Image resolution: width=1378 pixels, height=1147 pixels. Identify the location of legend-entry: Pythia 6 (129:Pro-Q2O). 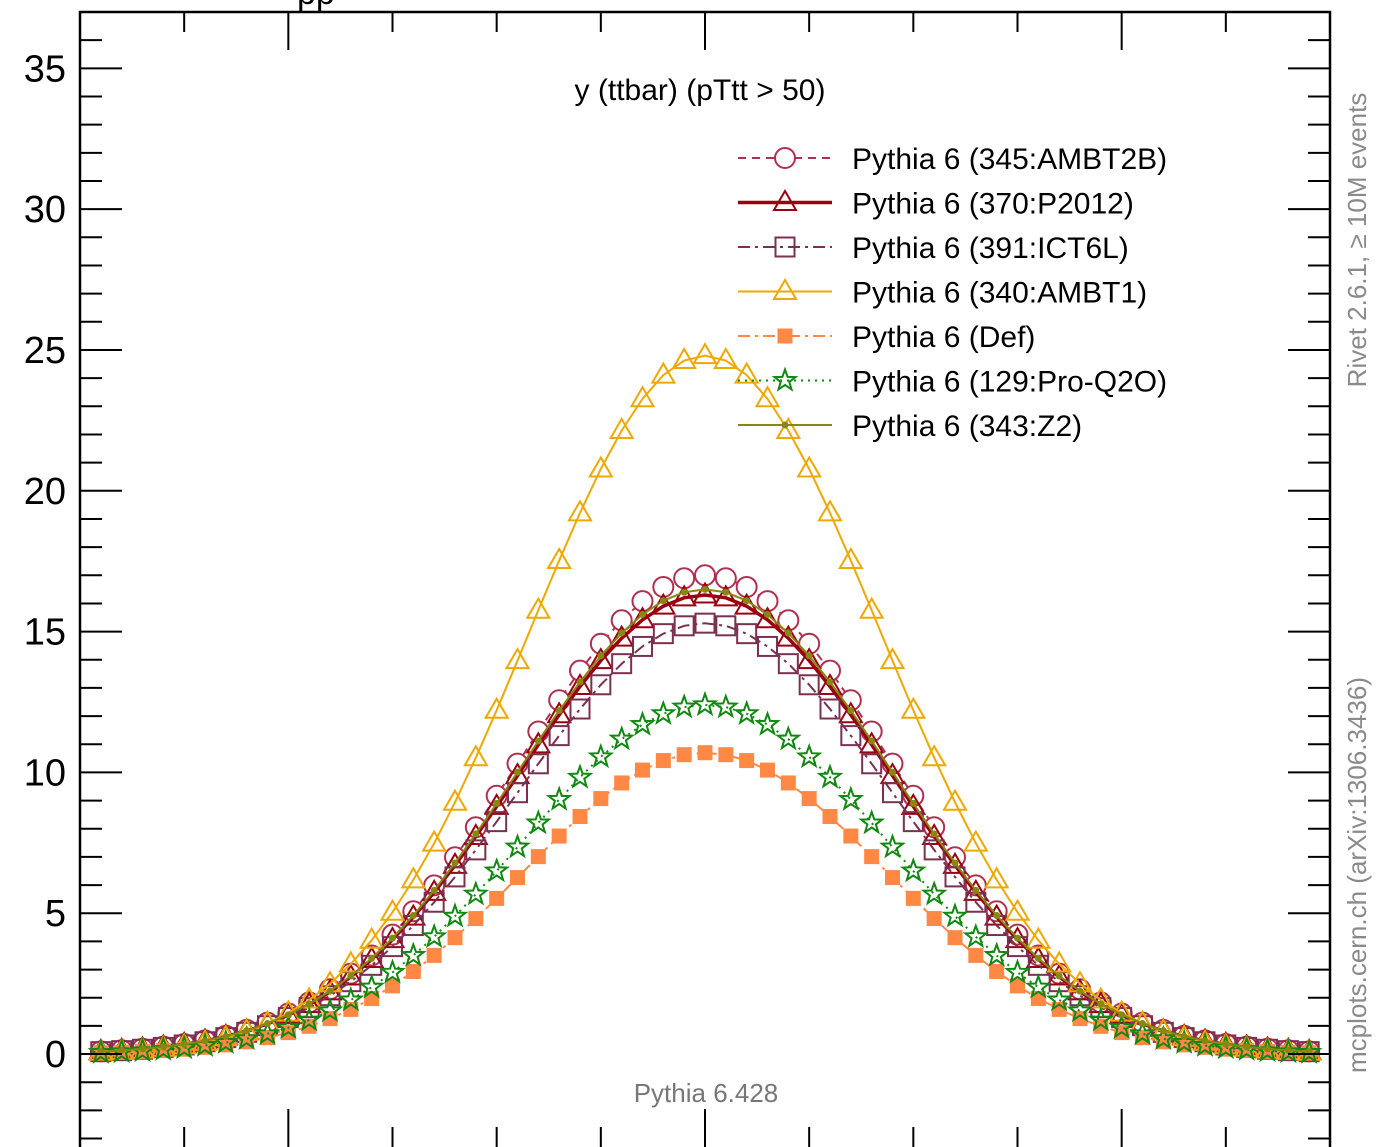
(952, 382).